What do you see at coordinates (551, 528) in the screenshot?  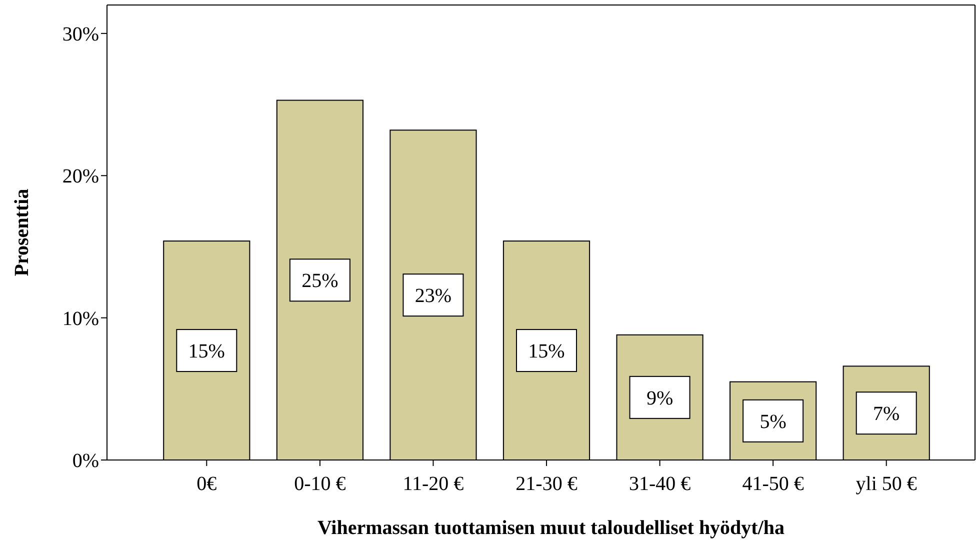 I see `x-axis-title: Vihermassan tuottamisen muut taloudelliset hyödyt/ha` at bounding box center [551, 528].